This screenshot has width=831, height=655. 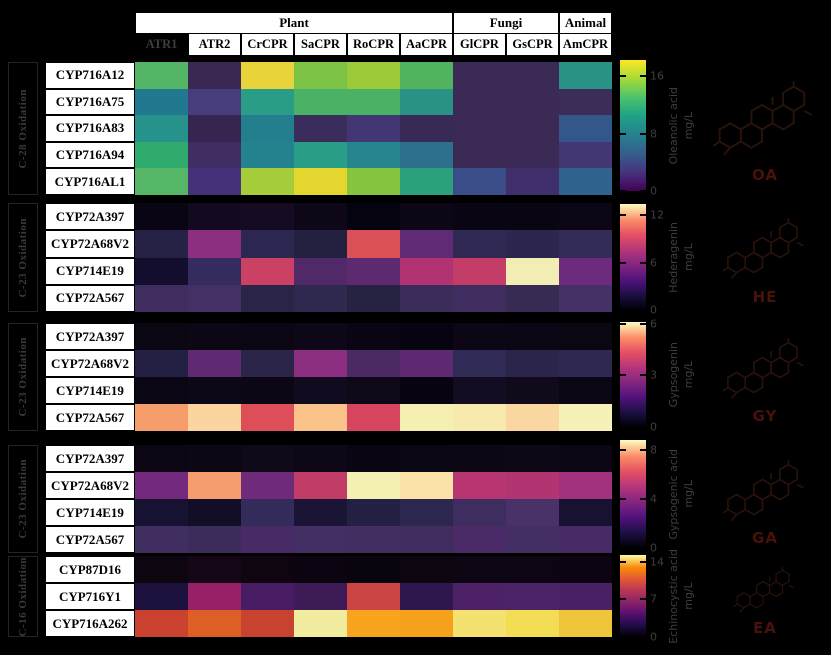 What do you see at coordinates (633, 257) in the screenshot?
I see `colorbar` at bounding box center [633, 257].